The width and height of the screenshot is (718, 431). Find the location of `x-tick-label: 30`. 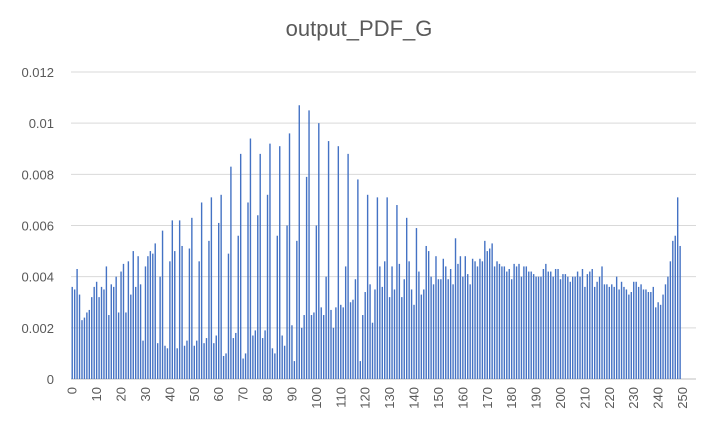

x-tick-label: 30 is located at coordinates (145, 394).